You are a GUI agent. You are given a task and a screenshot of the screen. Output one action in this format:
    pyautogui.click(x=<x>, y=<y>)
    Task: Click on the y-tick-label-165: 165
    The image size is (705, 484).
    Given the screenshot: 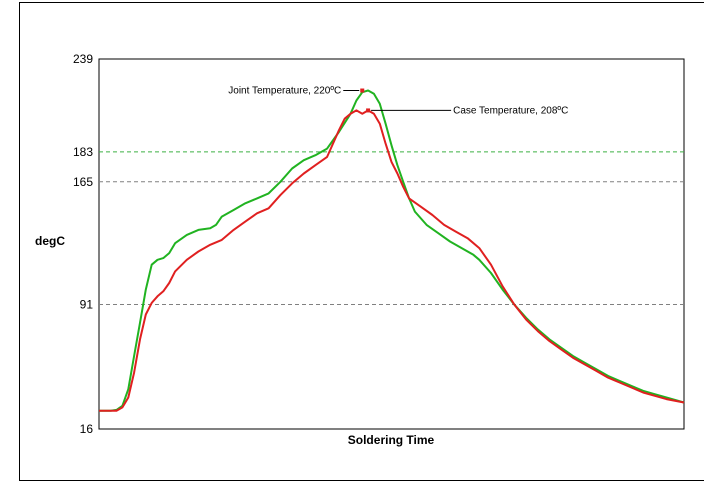 What is the action you would take?
    pyautogui.click(x=83, y=182)
    